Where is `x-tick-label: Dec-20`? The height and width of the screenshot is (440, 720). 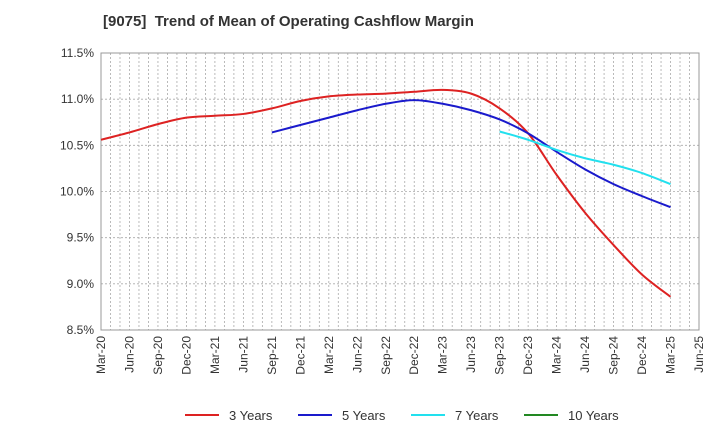
x-tick-label: Dec-20 is located at coordinates (186, 355).